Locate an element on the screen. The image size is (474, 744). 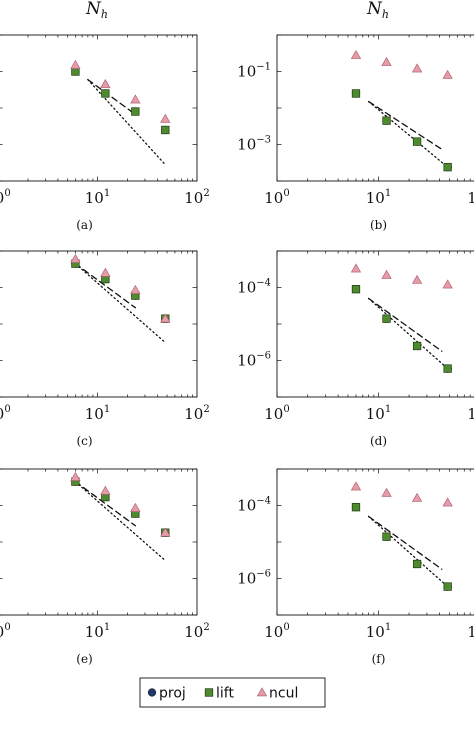
chart-panel: 100 10¹ 10² (e) is located at coordinates (105, 567).